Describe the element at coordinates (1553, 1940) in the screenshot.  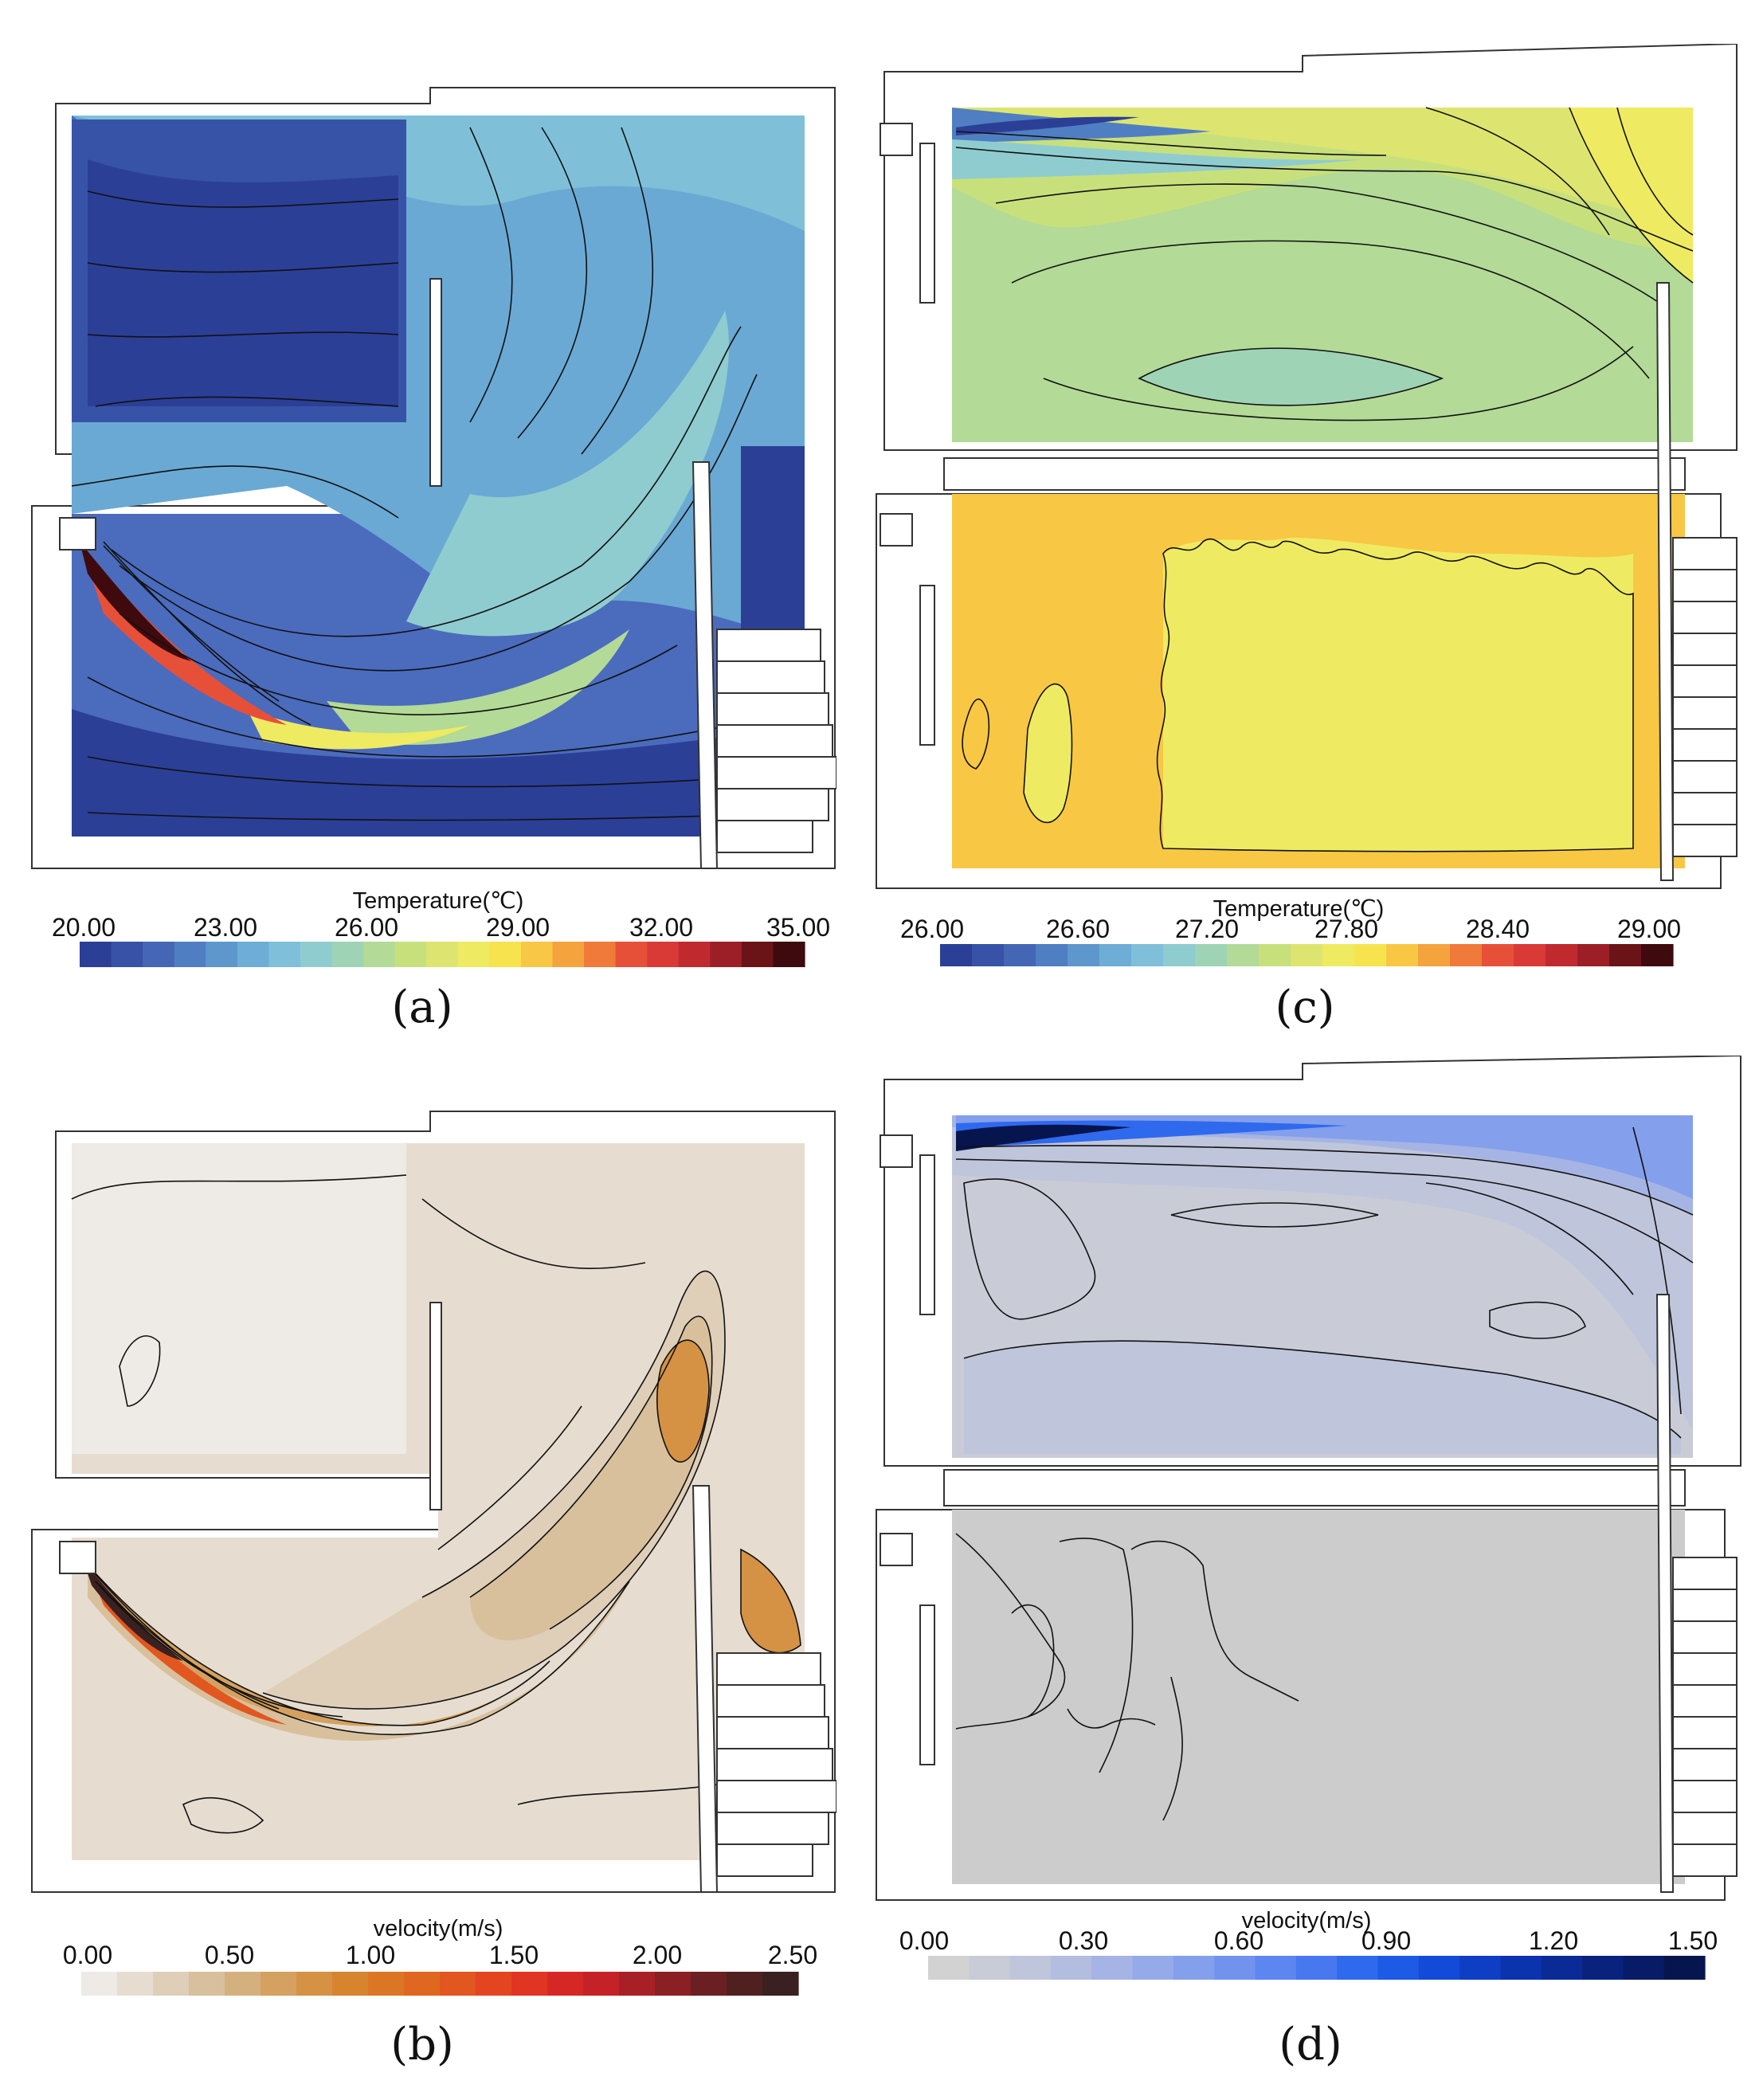
I see `colorbar-tick: 1.20` at that location.